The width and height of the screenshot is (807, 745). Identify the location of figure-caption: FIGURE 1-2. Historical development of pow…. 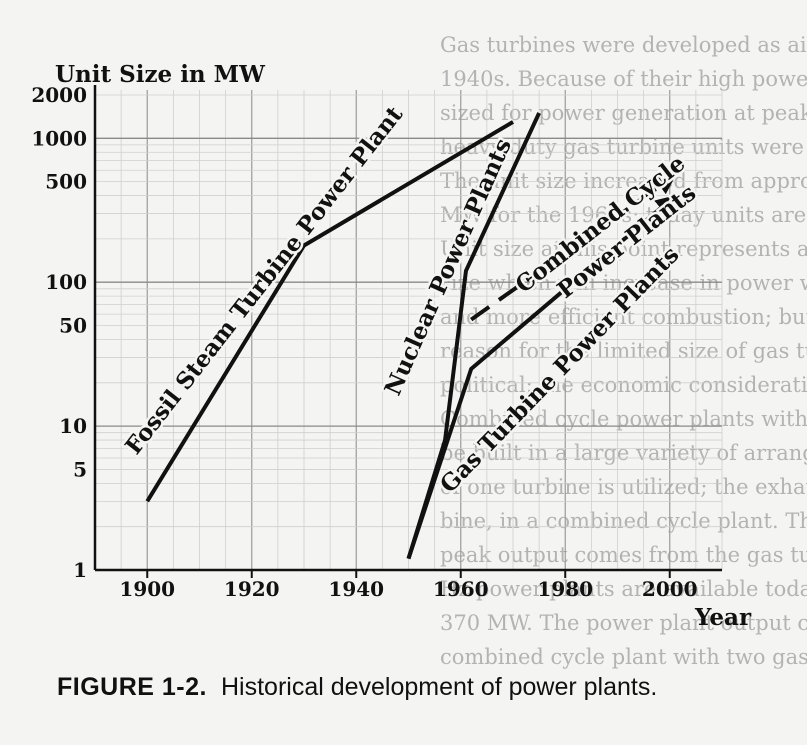
(357, 687).